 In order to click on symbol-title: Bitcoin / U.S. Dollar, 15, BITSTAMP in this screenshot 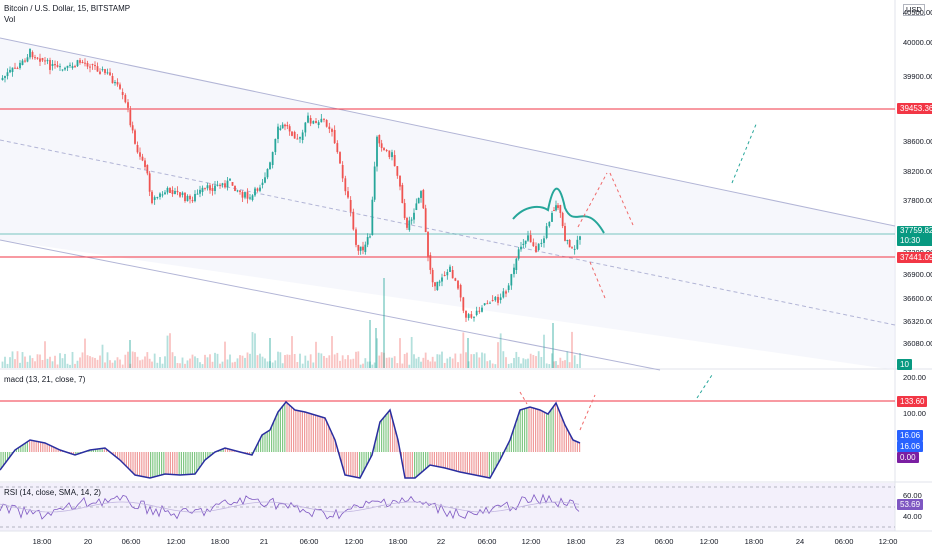, I will do `click(67, 8)`.